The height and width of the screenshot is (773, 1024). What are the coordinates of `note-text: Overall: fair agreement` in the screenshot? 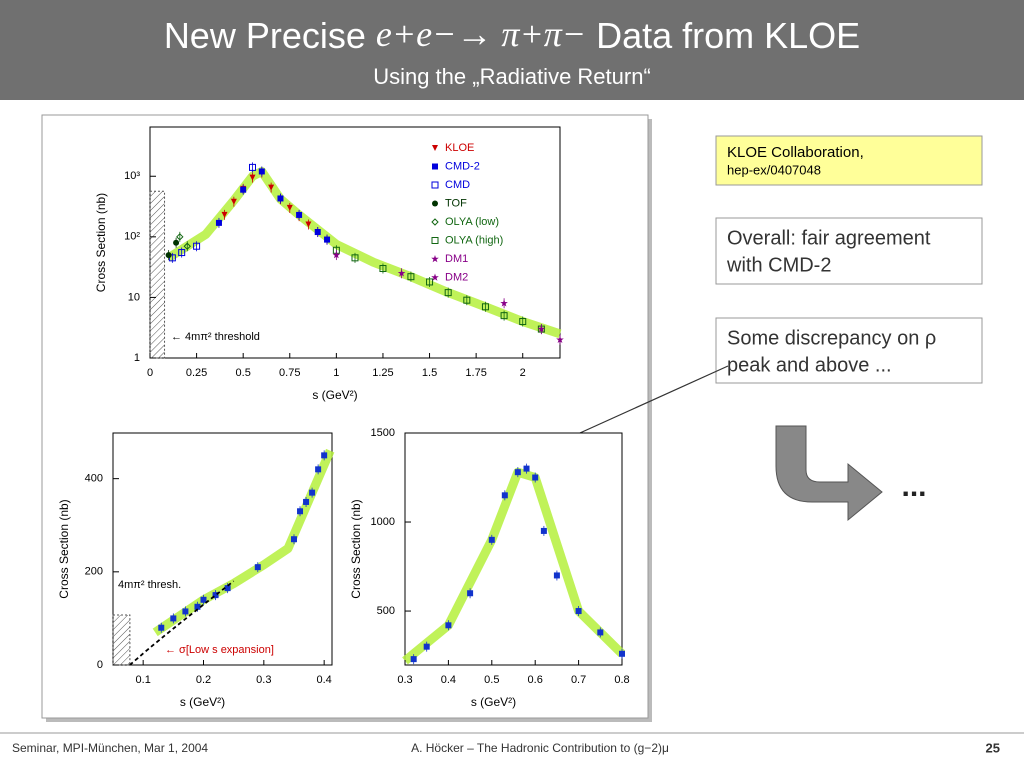 It's located at (829, 238).